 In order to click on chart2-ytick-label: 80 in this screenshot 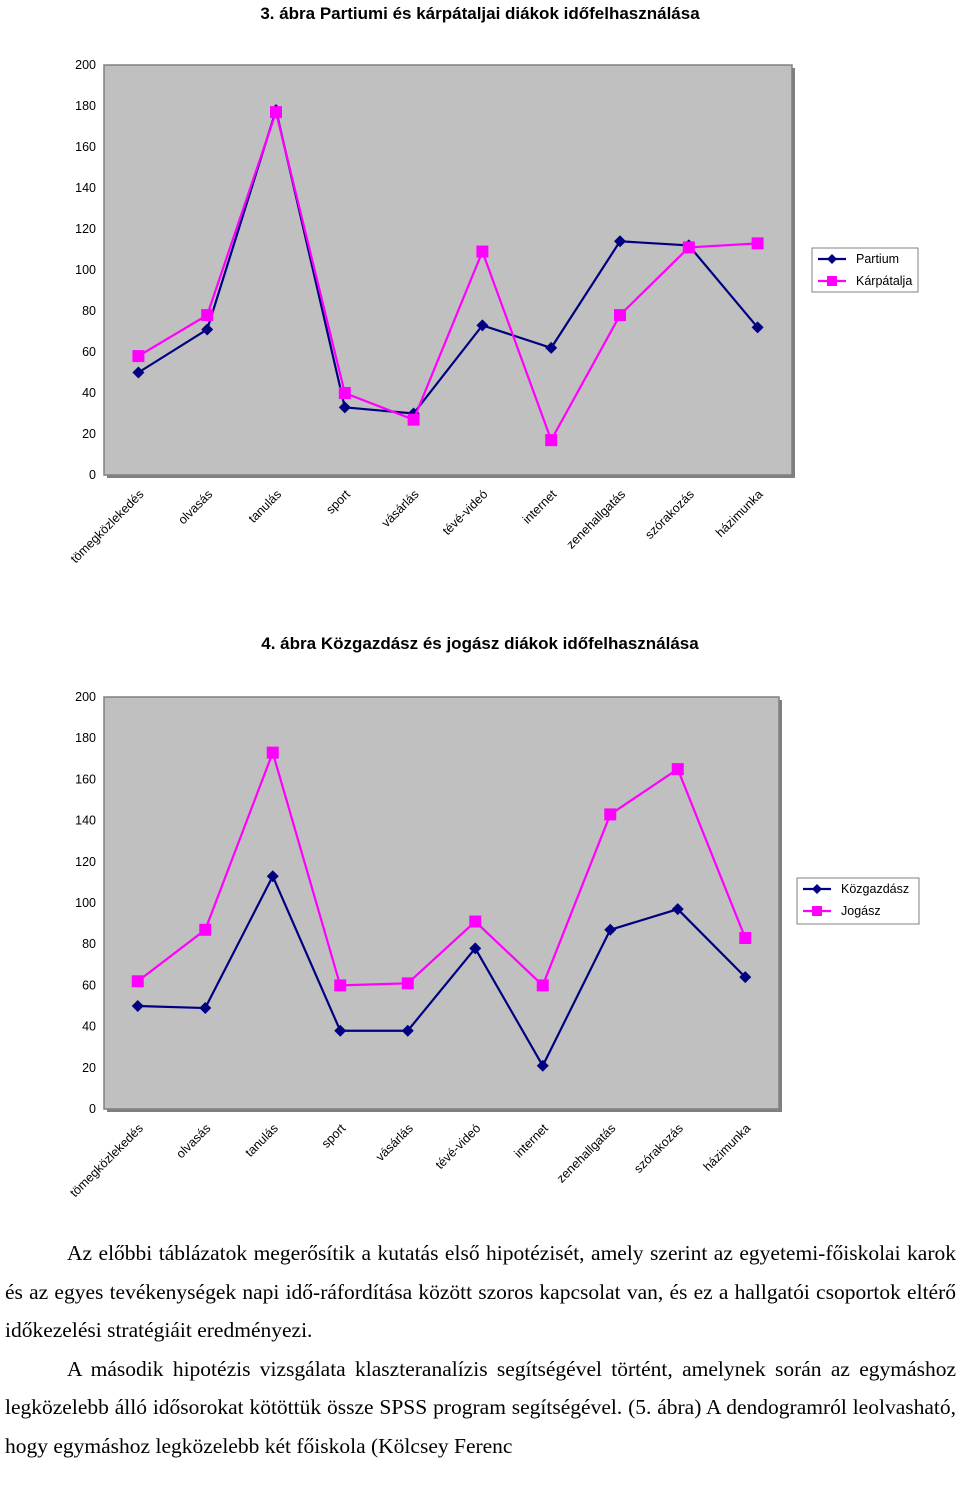, I will do `click(89, 944)`.